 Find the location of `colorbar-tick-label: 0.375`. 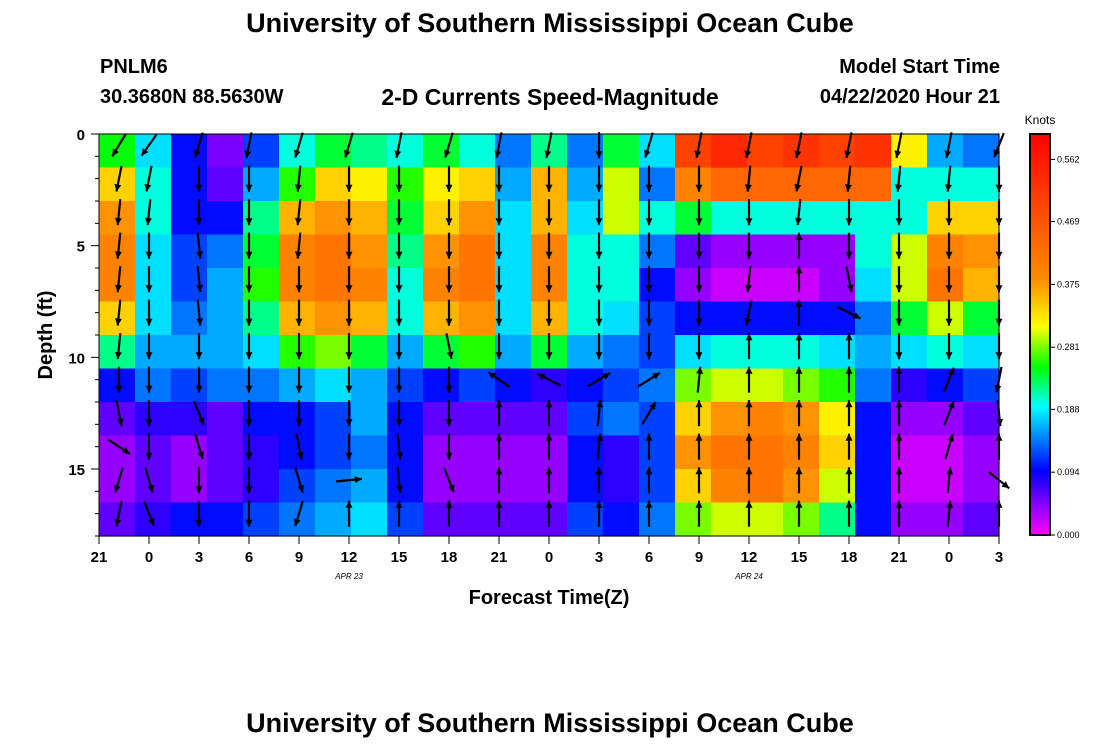

colorbar-tick-label: 0.375 is located at coordinates (1068, 284).